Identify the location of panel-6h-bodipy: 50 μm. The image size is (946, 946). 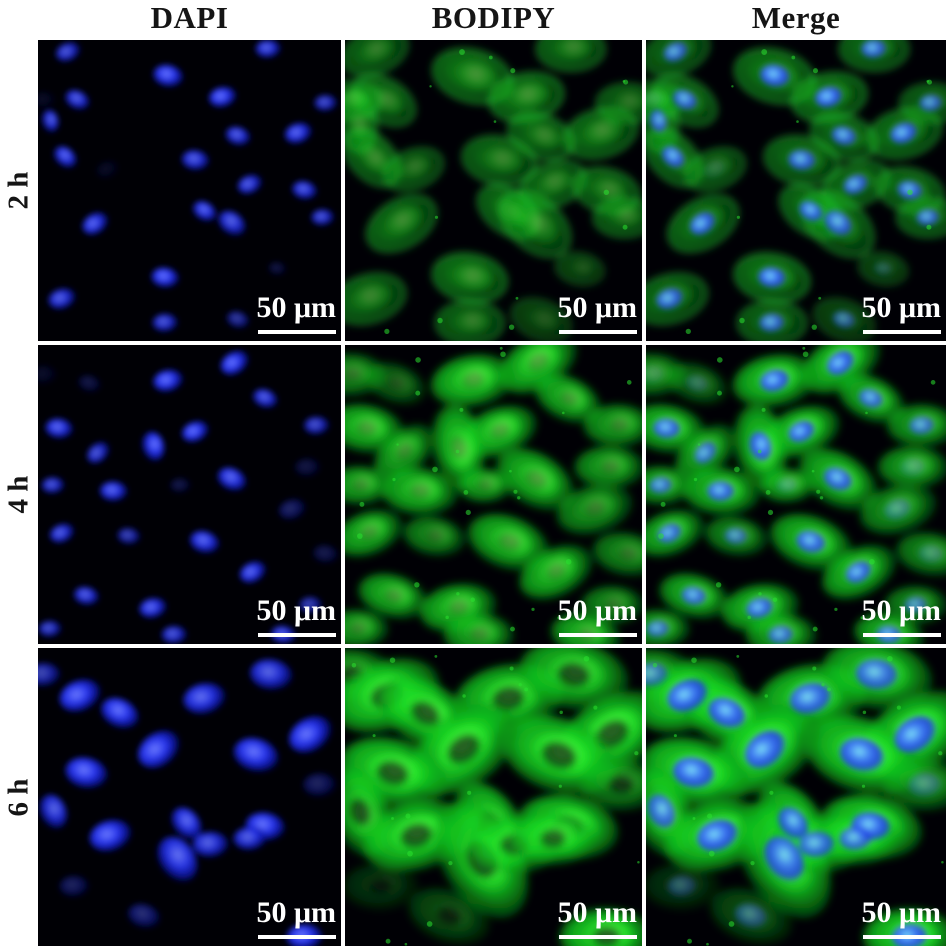
(493, 797).